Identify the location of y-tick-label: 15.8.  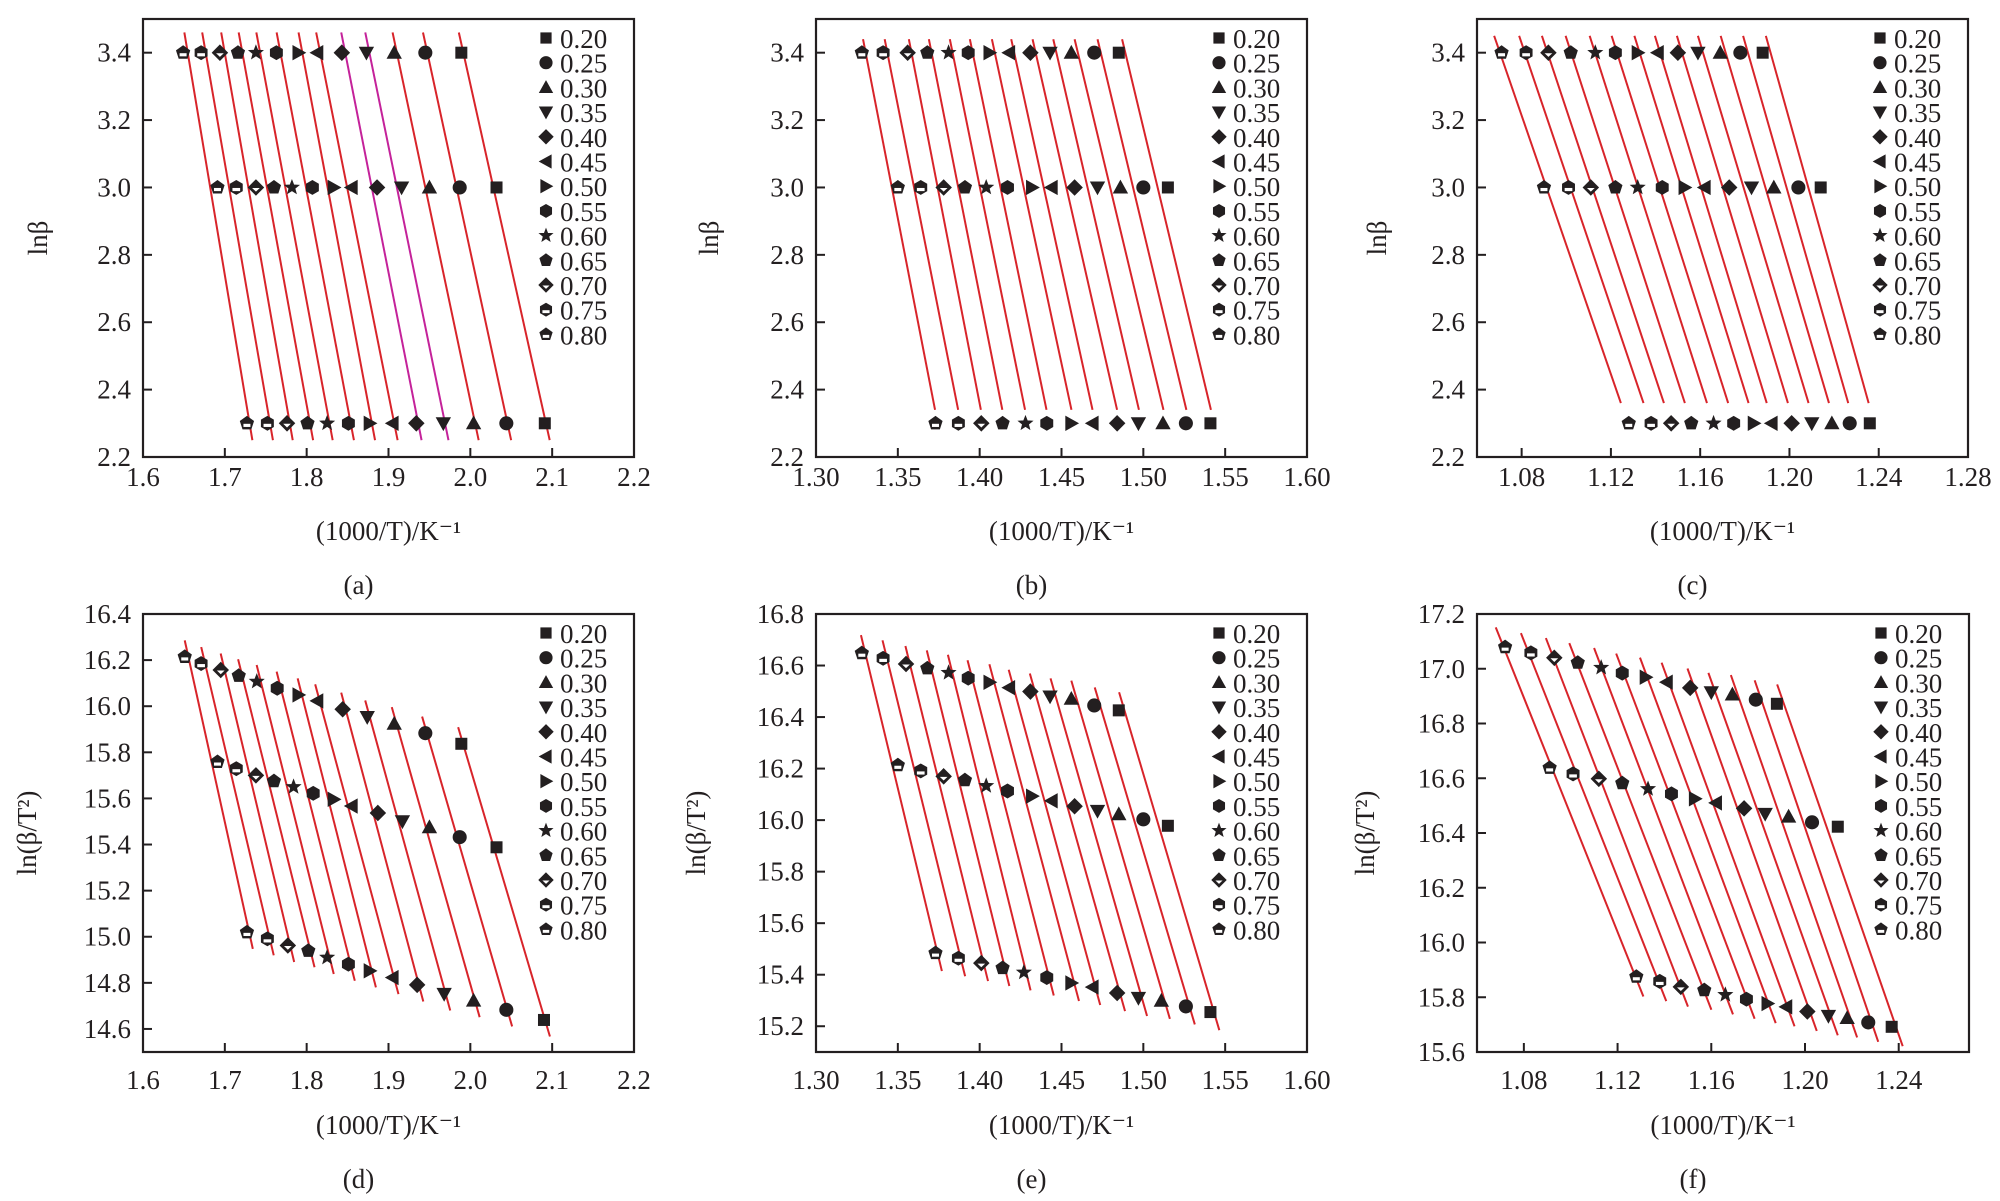
(107, 752).